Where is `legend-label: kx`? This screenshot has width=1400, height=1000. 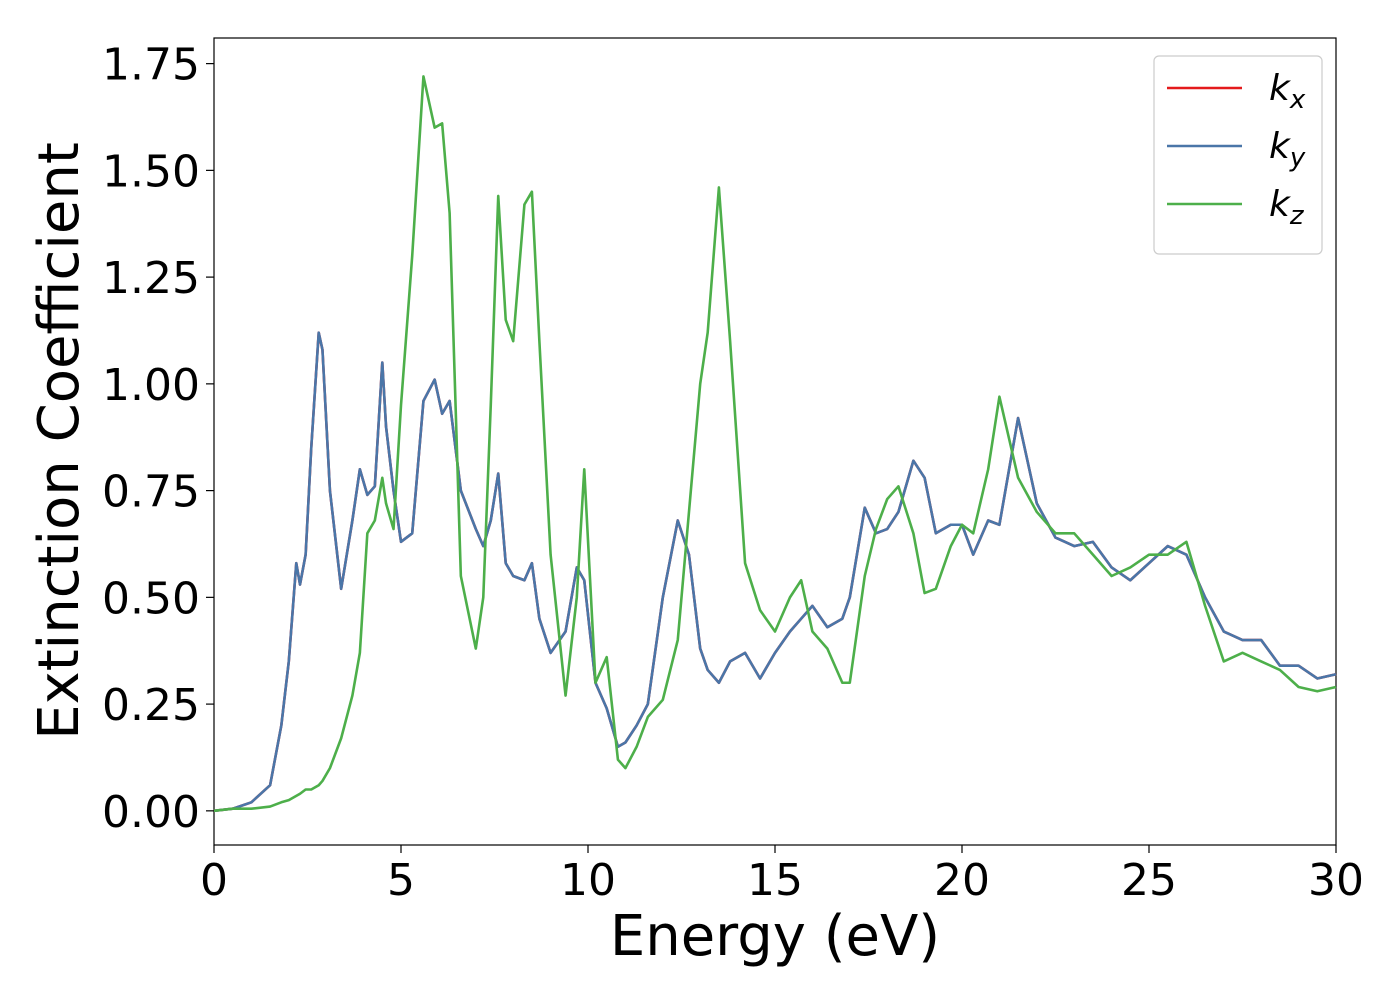
legend-label: kx is located at coordinates (1287, 91).